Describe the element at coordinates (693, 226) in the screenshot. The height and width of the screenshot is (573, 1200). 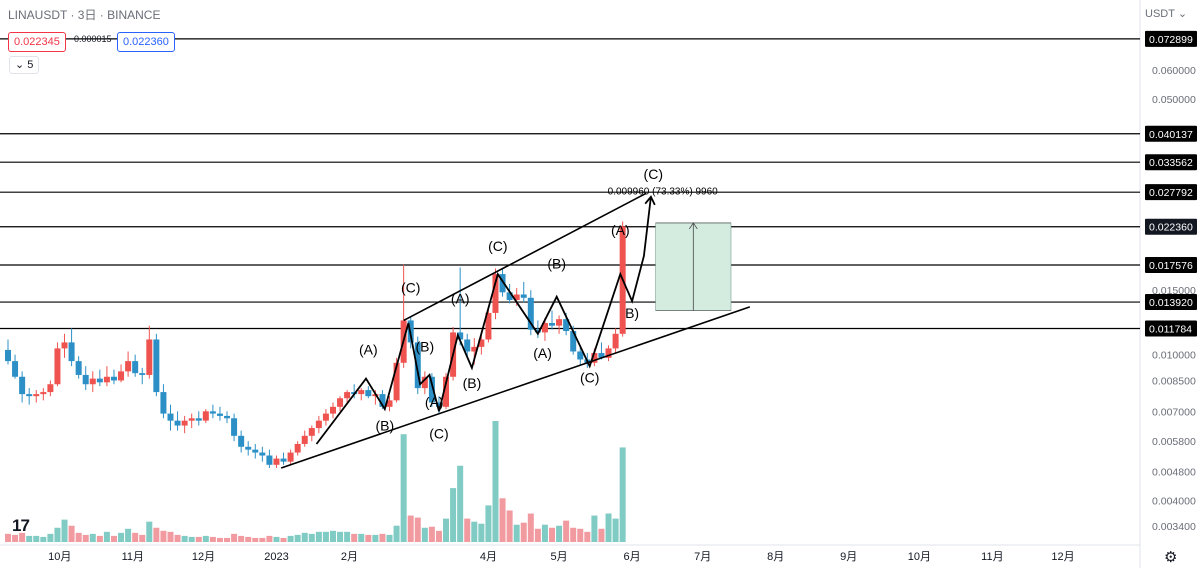
I see `projection-arrow-head` at that location.